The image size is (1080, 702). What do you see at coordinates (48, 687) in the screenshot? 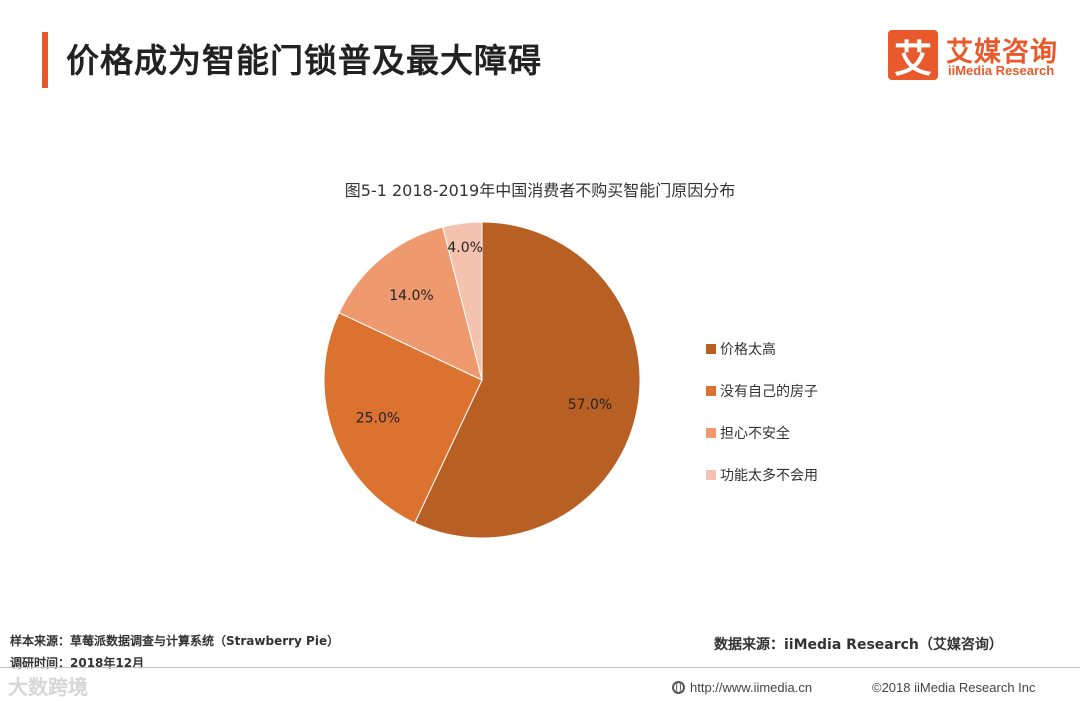
I see `watermark: 大数跨境` at bounding box center [48, 687].